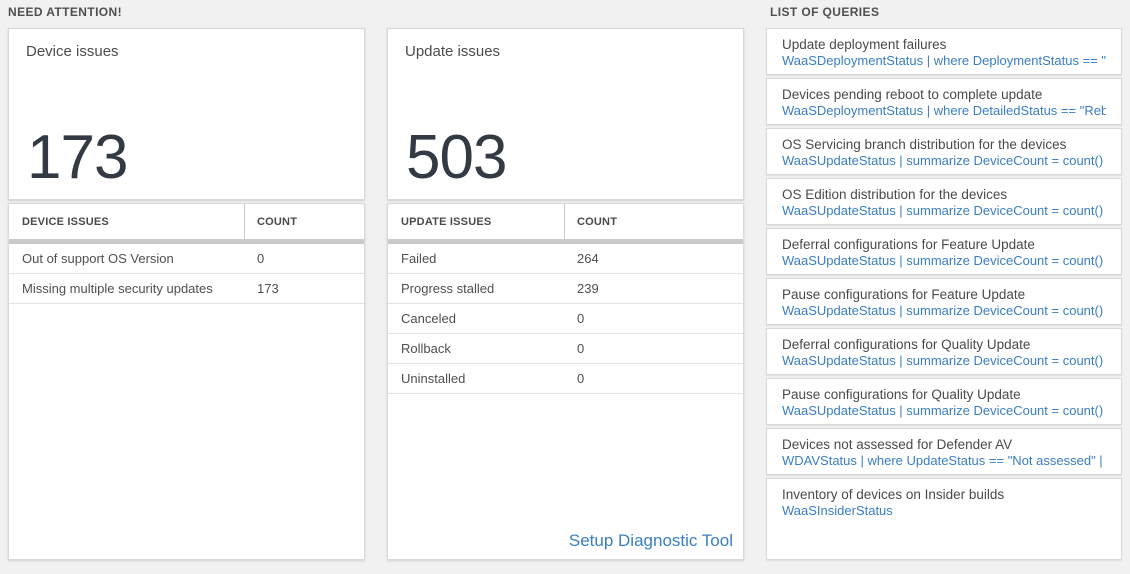 The height and width of the screenshot is (574, 1130). I want to click on section-title-list-of-queries: LIST OF QUERIES, so click(825, 12).